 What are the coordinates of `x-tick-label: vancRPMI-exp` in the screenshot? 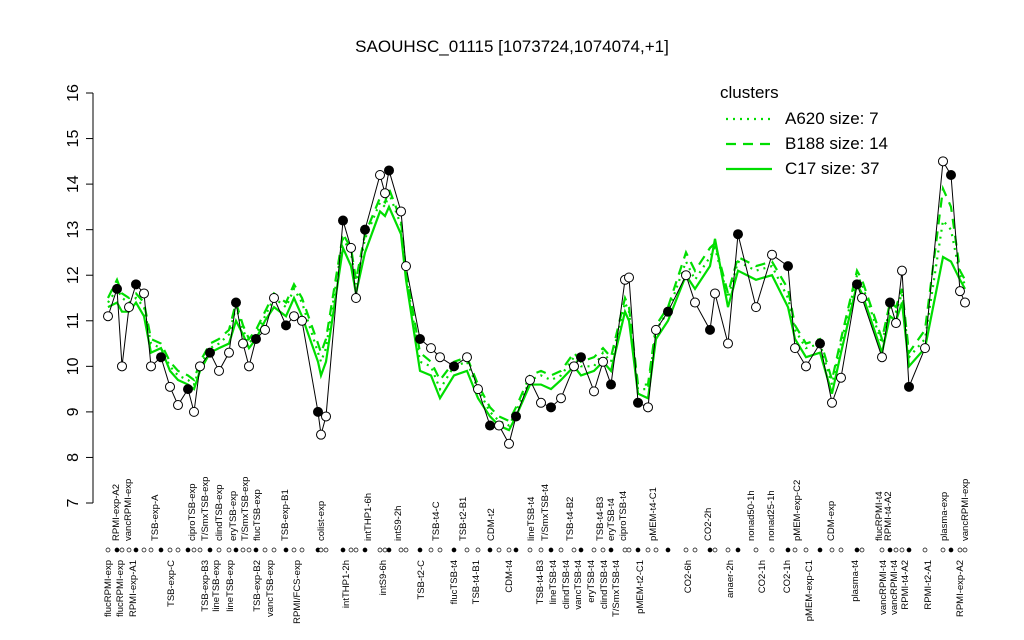 It's located at (965, 510).